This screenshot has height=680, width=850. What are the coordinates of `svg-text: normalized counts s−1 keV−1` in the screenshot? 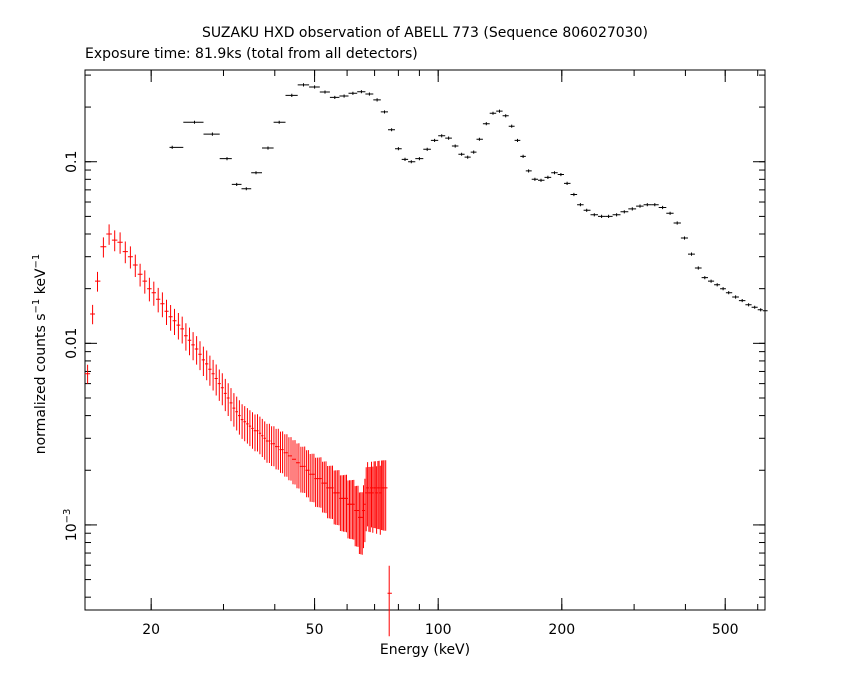 It's located at (40, 354).